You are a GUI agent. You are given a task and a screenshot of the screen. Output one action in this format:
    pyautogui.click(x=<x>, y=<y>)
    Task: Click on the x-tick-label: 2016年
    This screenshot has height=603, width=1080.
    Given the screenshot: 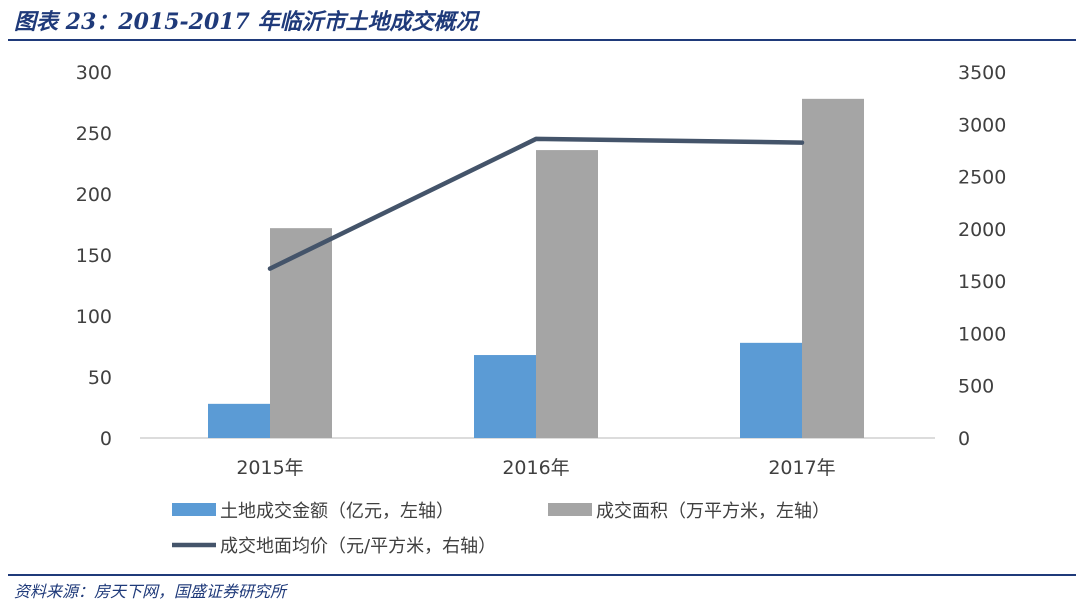 What is the action you would take?
    pyautogui.click(x=535, y=468)
    